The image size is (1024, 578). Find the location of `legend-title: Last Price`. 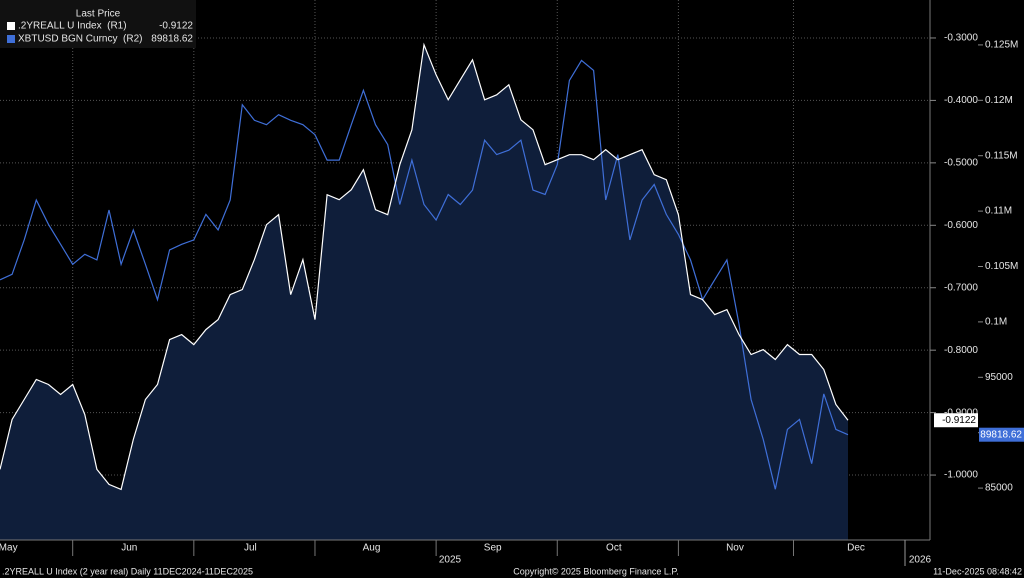

legend-title: Last Price is located at coordinates (98, 14).